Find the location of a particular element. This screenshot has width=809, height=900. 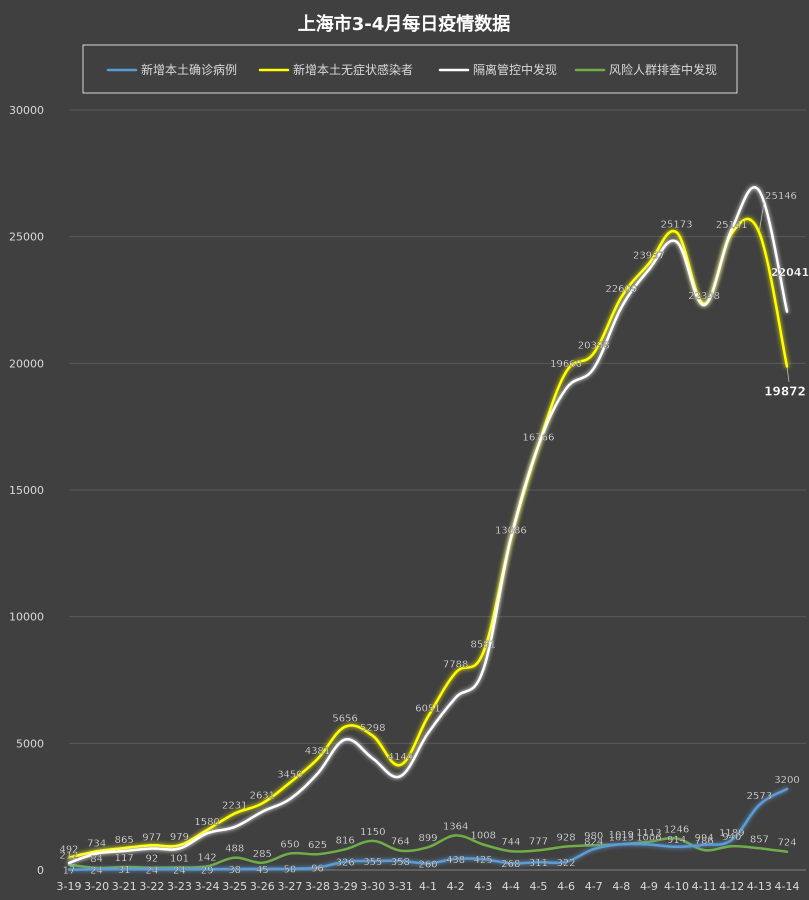

data-label: 857 is located at coordinates (759, 839).